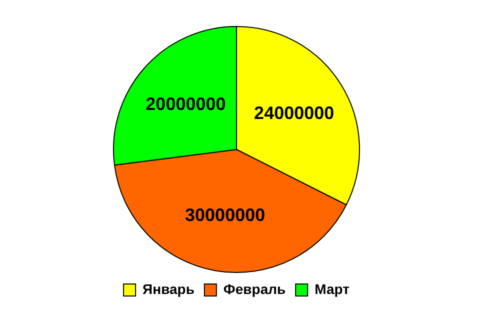 The image size is (501, 333). What do you see at coordinates (186, 104) in the screenshot?
I see `data-label: 20000000` at bounding box center [186, 104].